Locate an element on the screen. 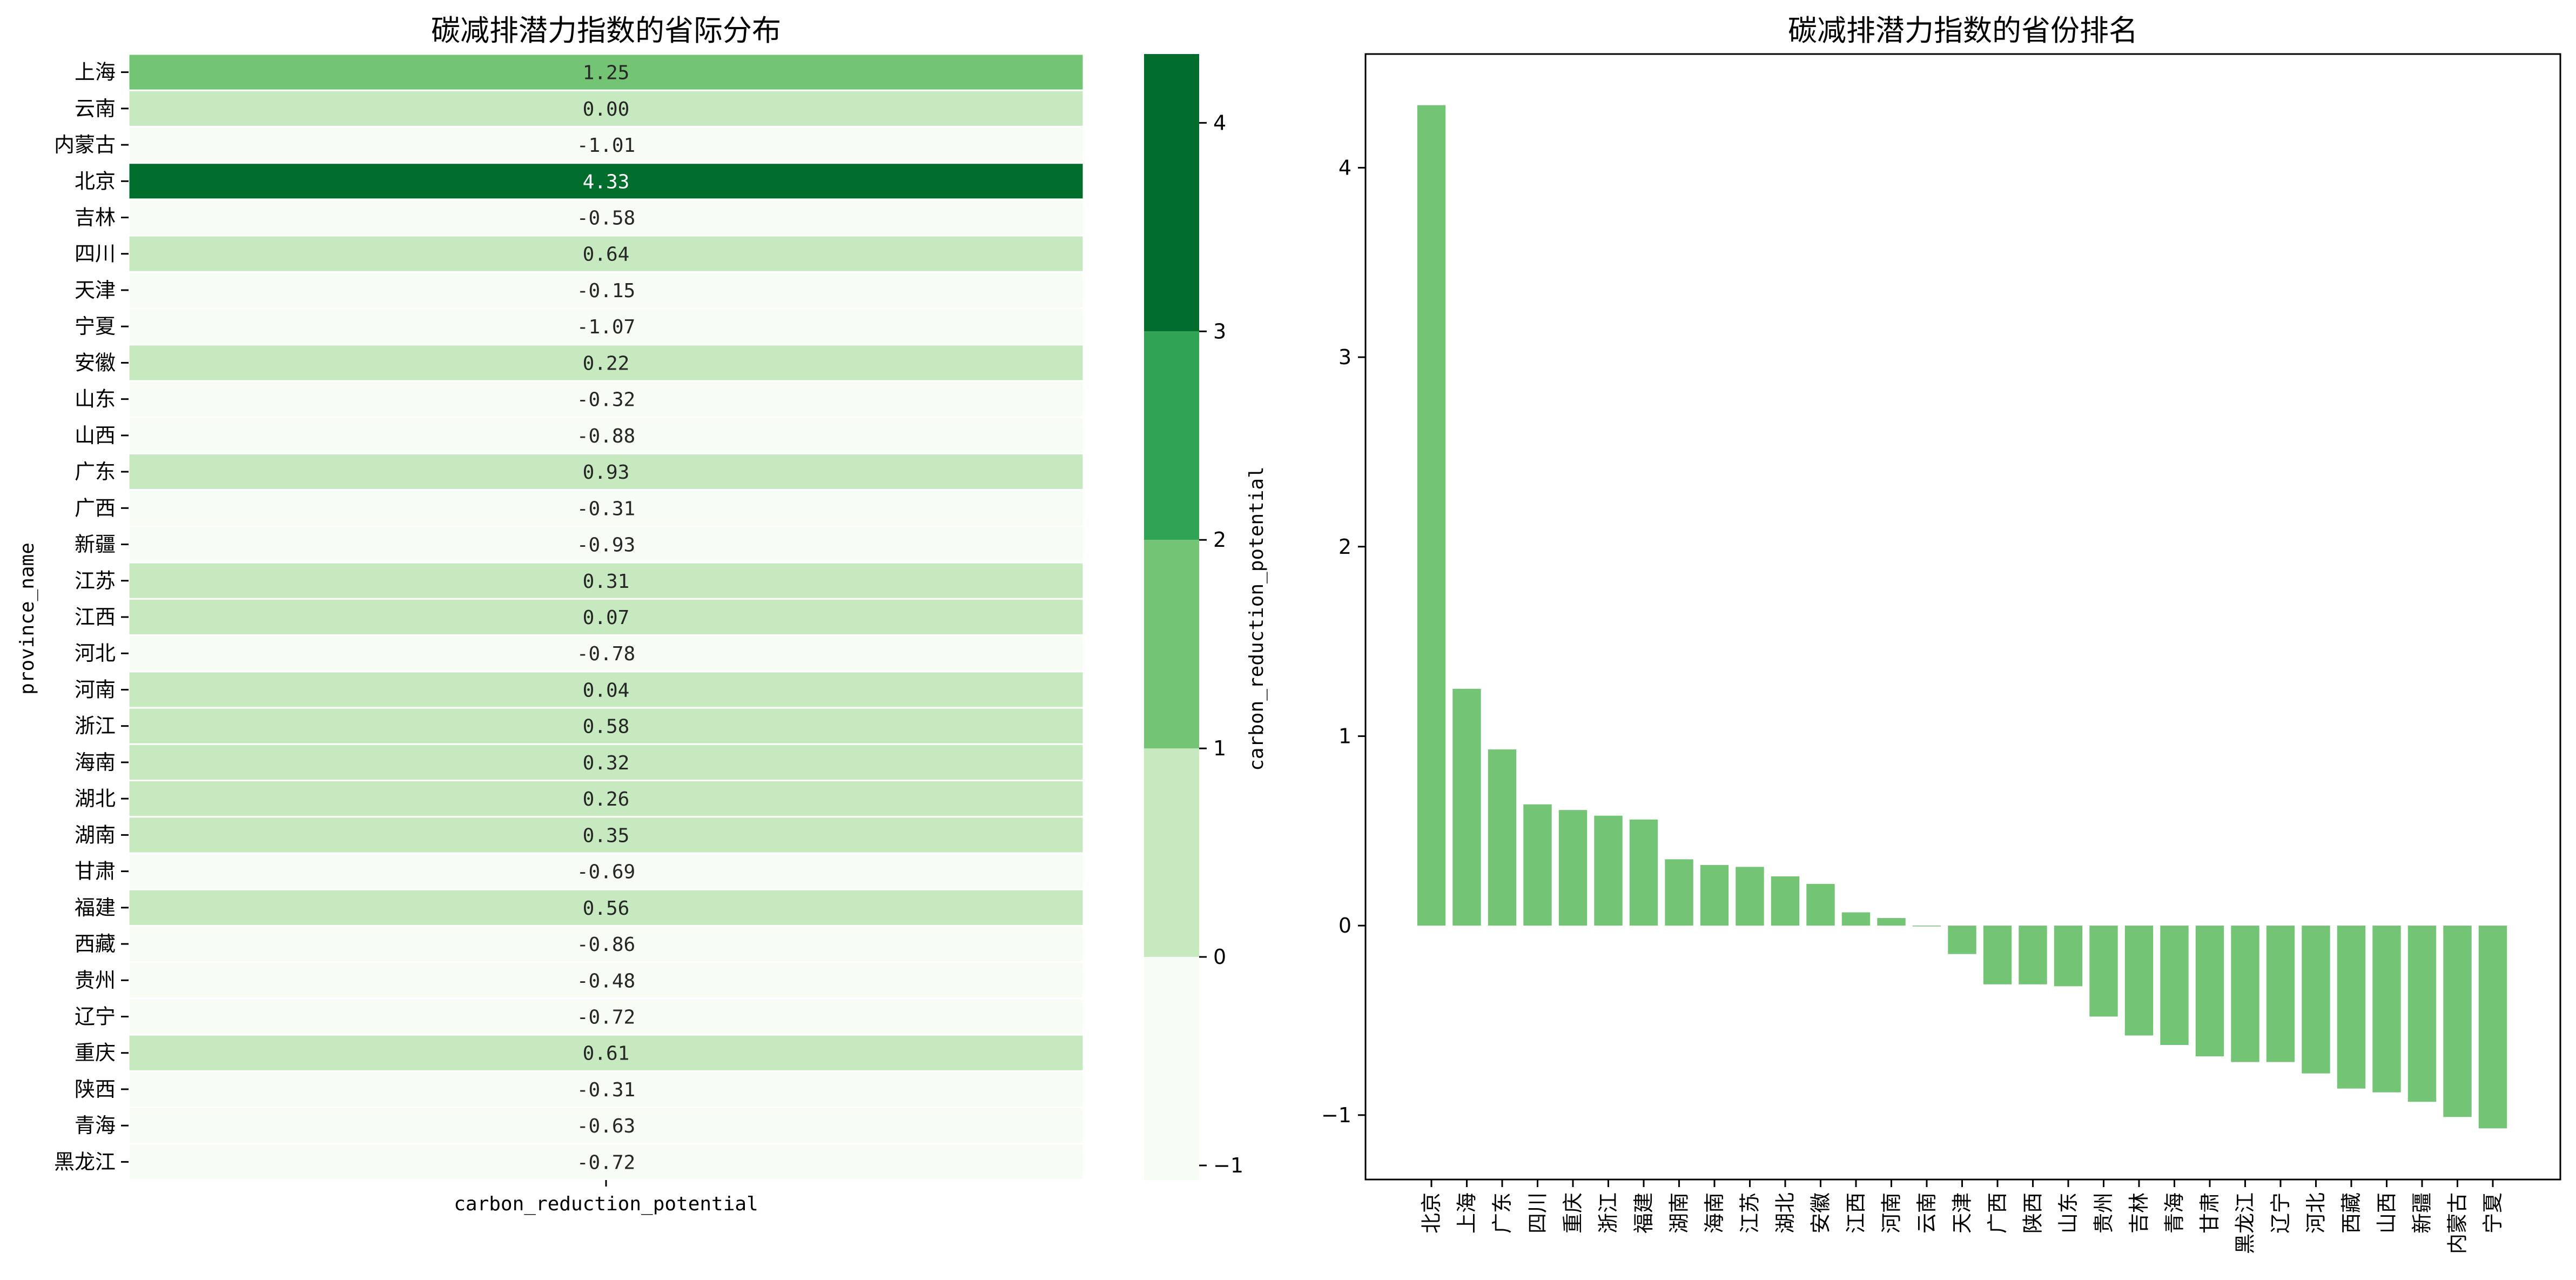  heatmap-value-label: 0.32 is located at coordinates (606, 763).